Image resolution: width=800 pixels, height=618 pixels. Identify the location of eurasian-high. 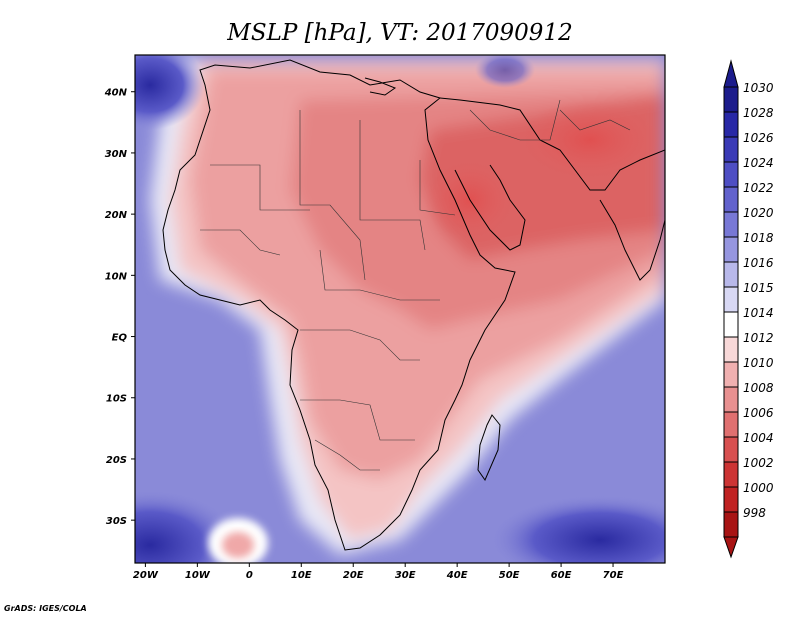
(505, 71).